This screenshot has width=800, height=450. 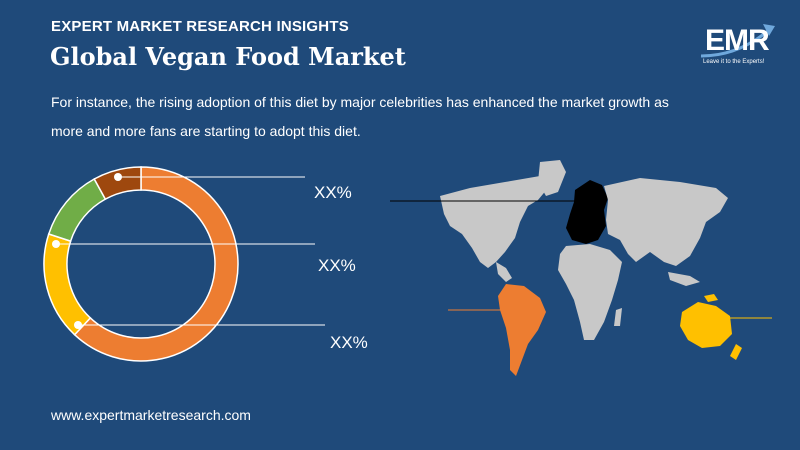 I want to click on map-south-america, so click(x=522, y=330).